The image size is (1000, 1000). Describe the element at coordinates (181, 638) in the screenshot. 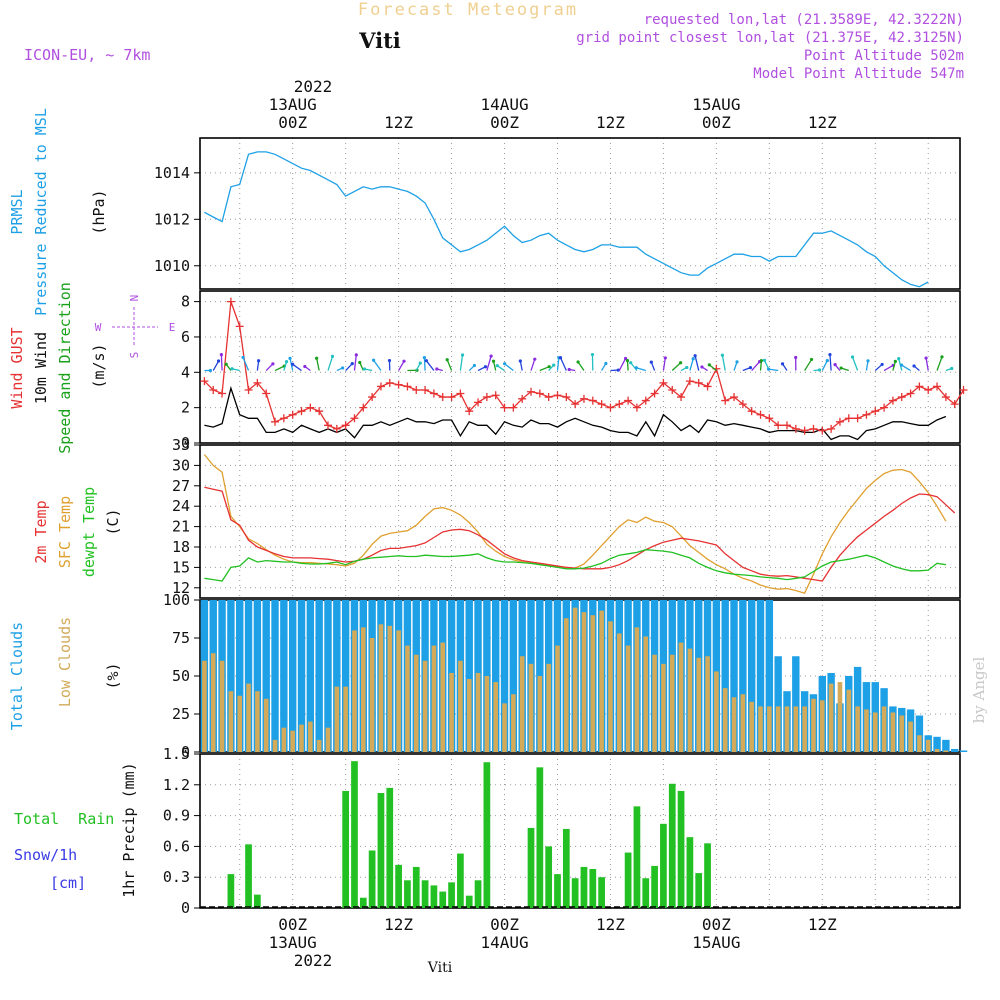

I see `y-tick-label: 75` at that location.